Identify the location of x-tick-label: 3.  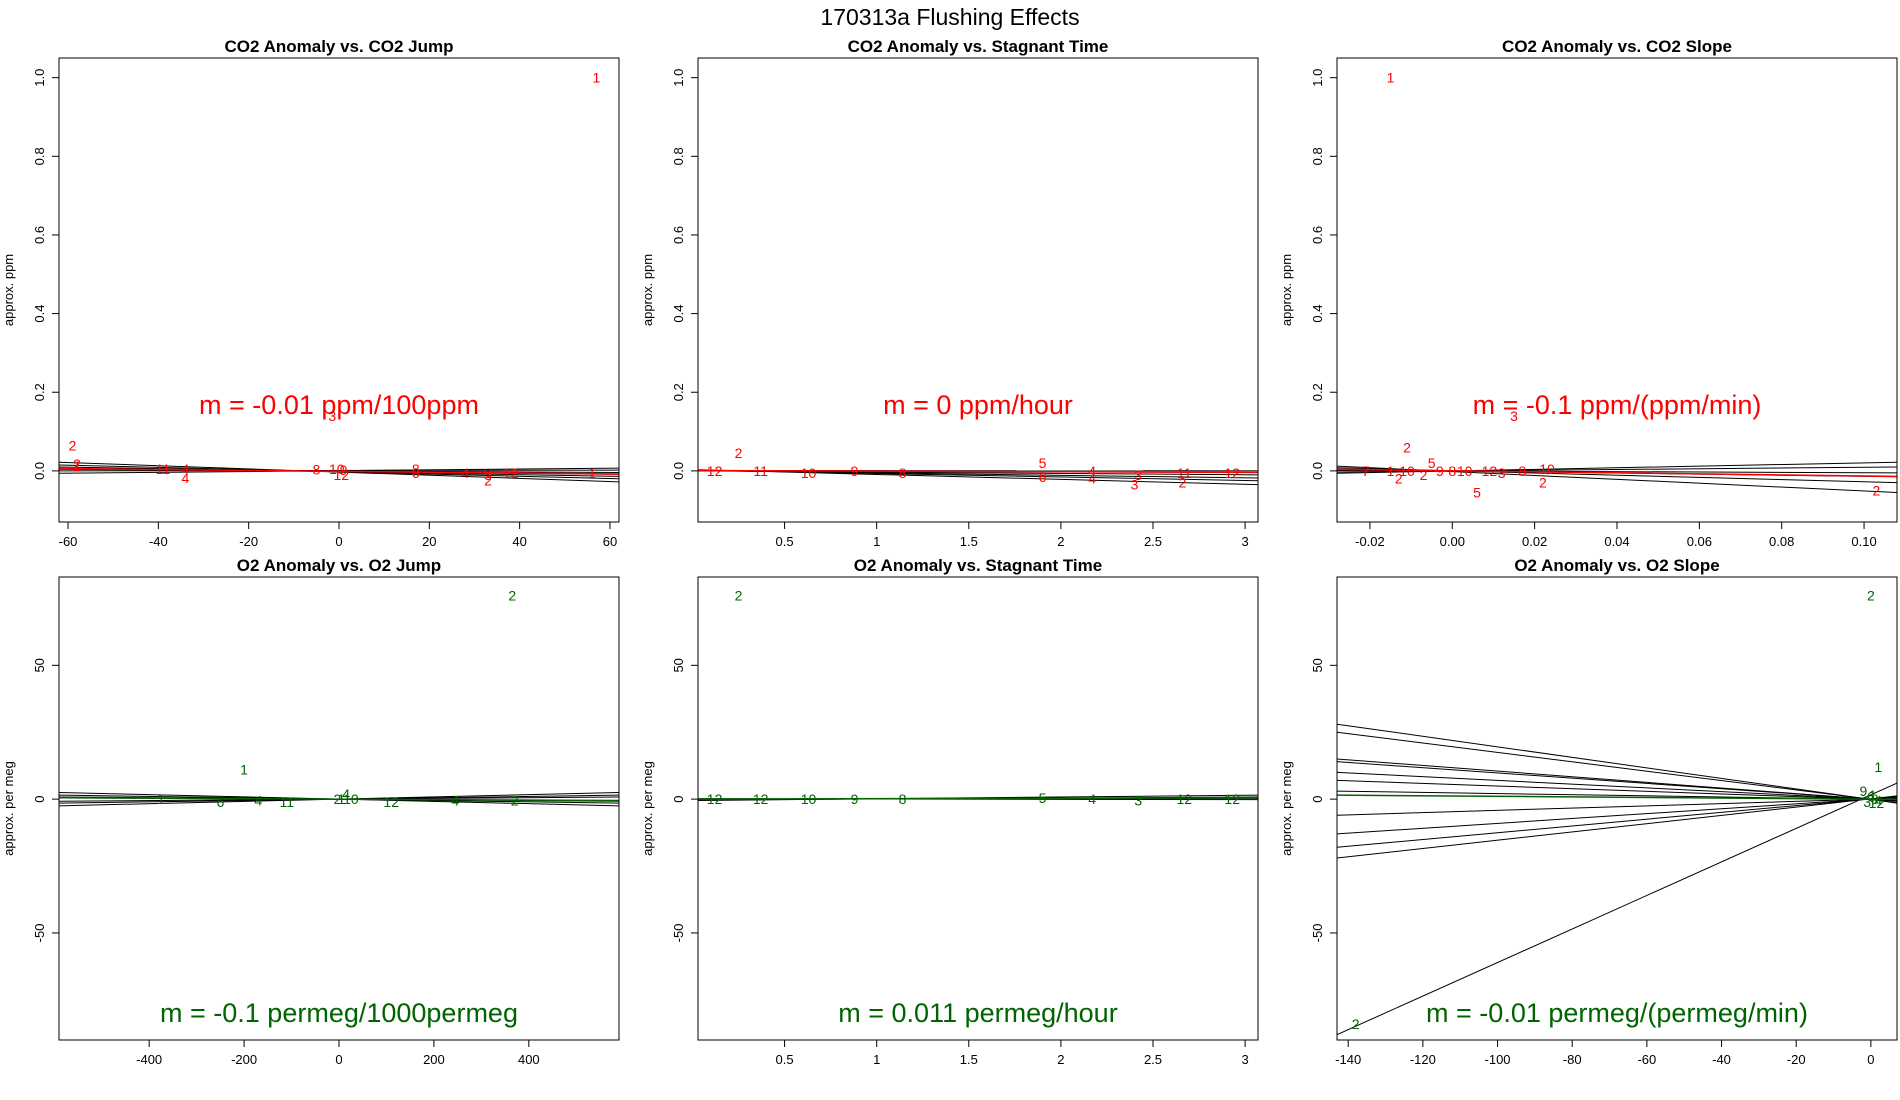
(1244, 1059).